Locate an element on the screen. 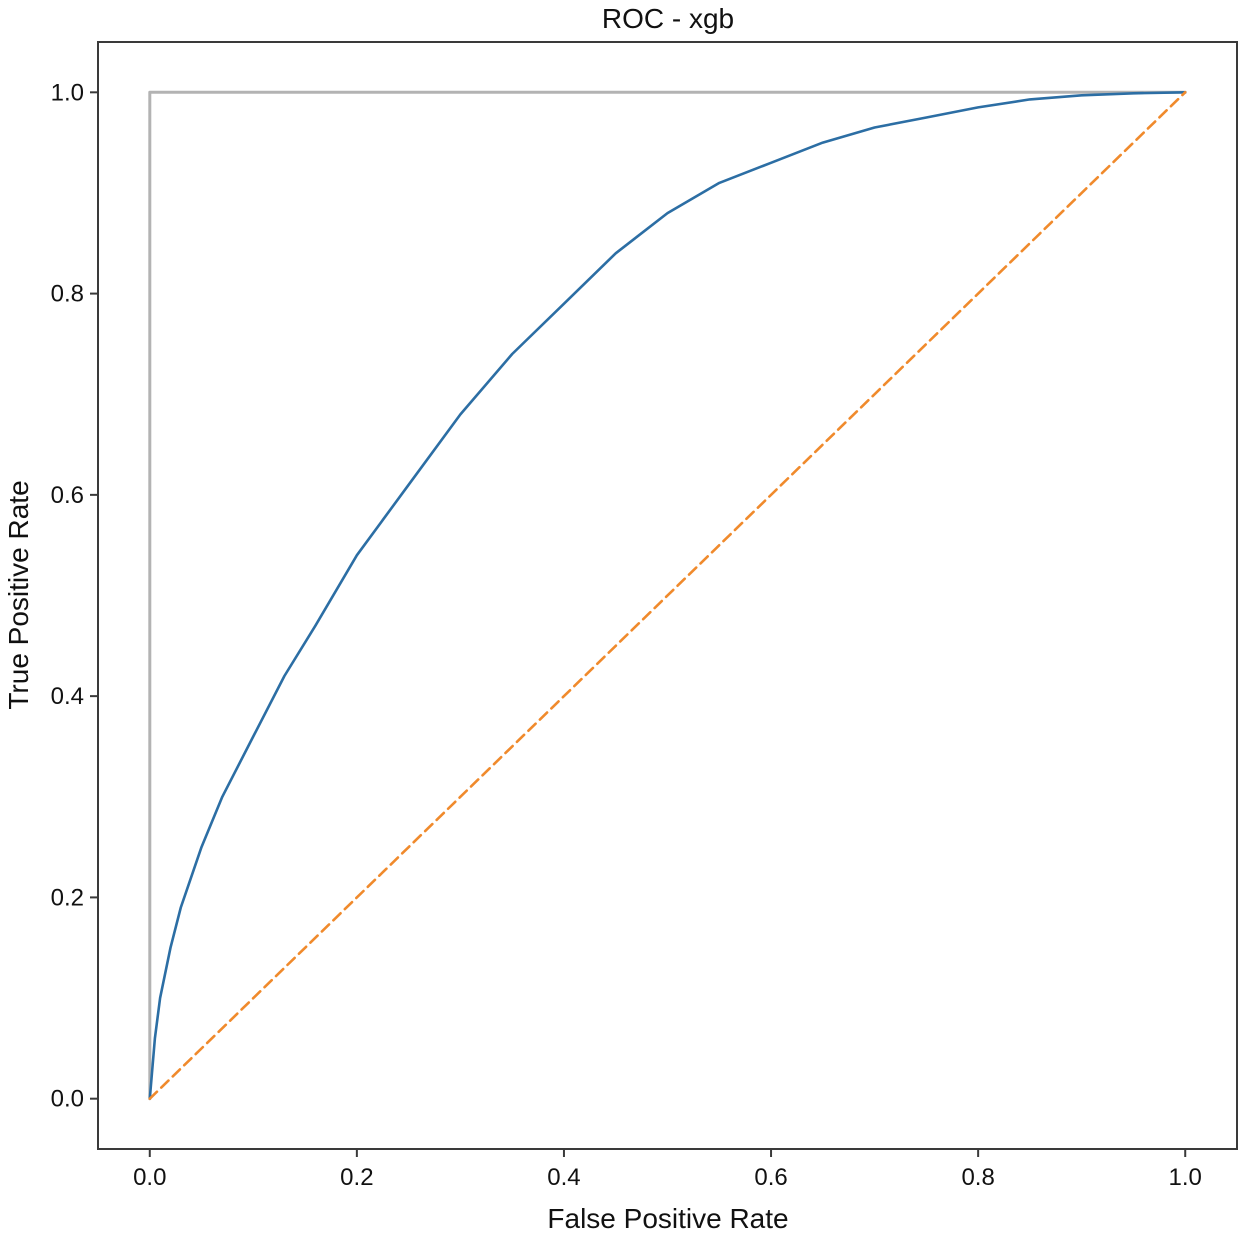 This screenshot has height=1234, width=1240. y-tick-label: 0.2 is located at coordinates (67, 897).